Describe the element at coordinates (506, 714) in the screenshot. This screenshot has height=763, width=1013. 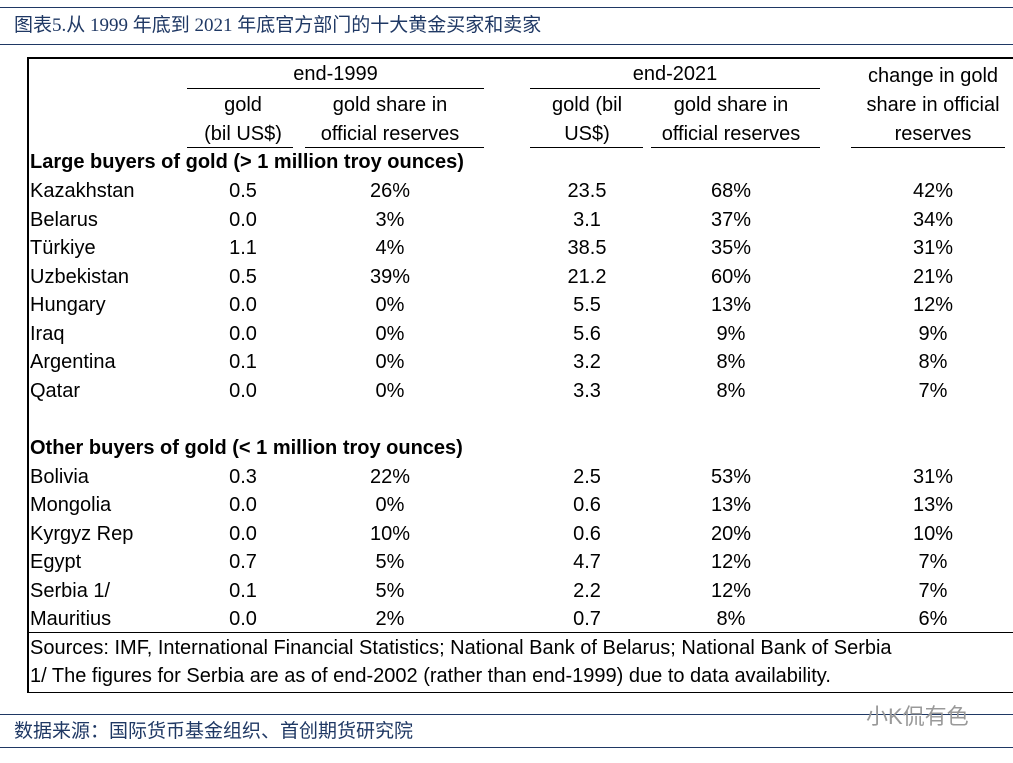
I see `footer-top-line` at that location.